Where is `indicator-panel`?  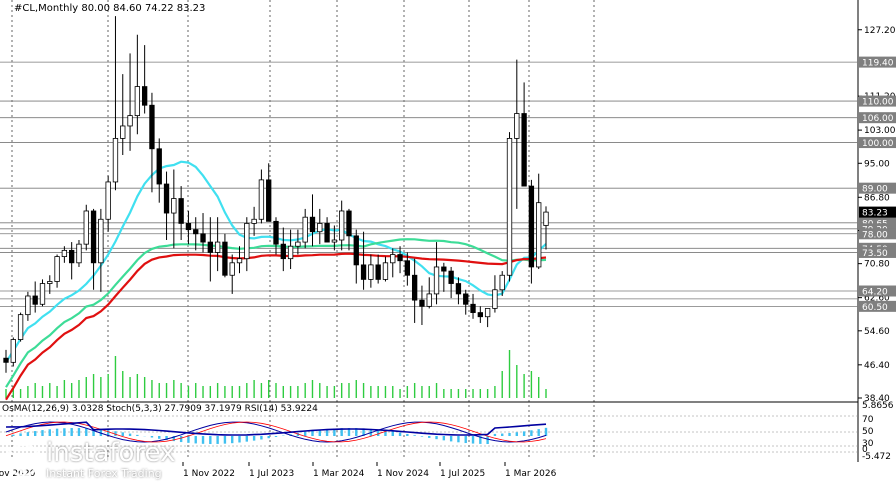
indicator-panel is located at coordinates (429, 434).